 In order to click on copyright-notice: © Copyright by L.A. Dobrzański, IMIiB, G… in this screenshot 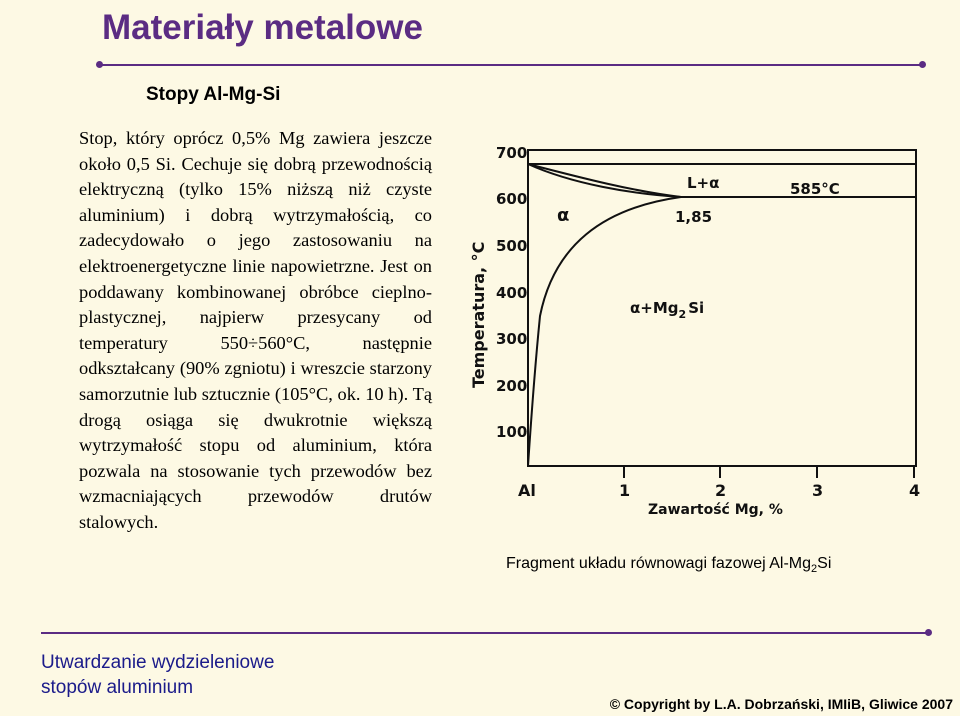, I will do `click(781, 704)`.